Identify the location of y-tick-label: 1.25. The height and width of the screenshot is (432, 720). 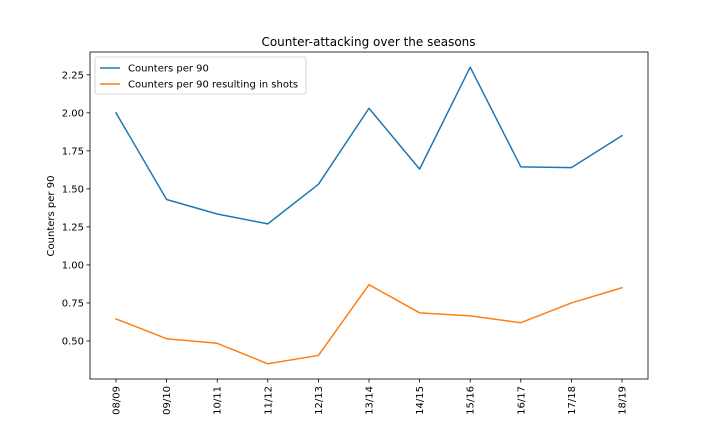
(73, 227).